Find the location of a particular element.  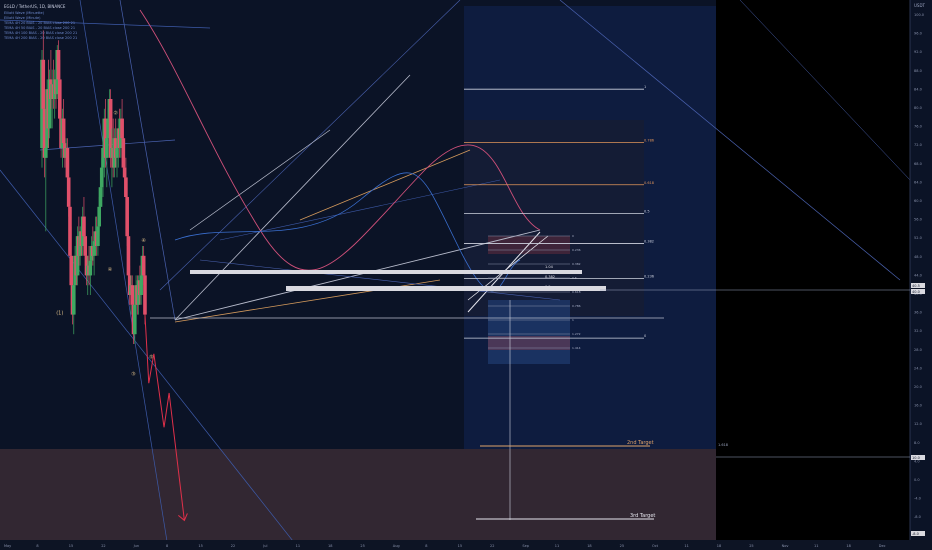

currency-label: USDT is located at coordinates (920, 5).